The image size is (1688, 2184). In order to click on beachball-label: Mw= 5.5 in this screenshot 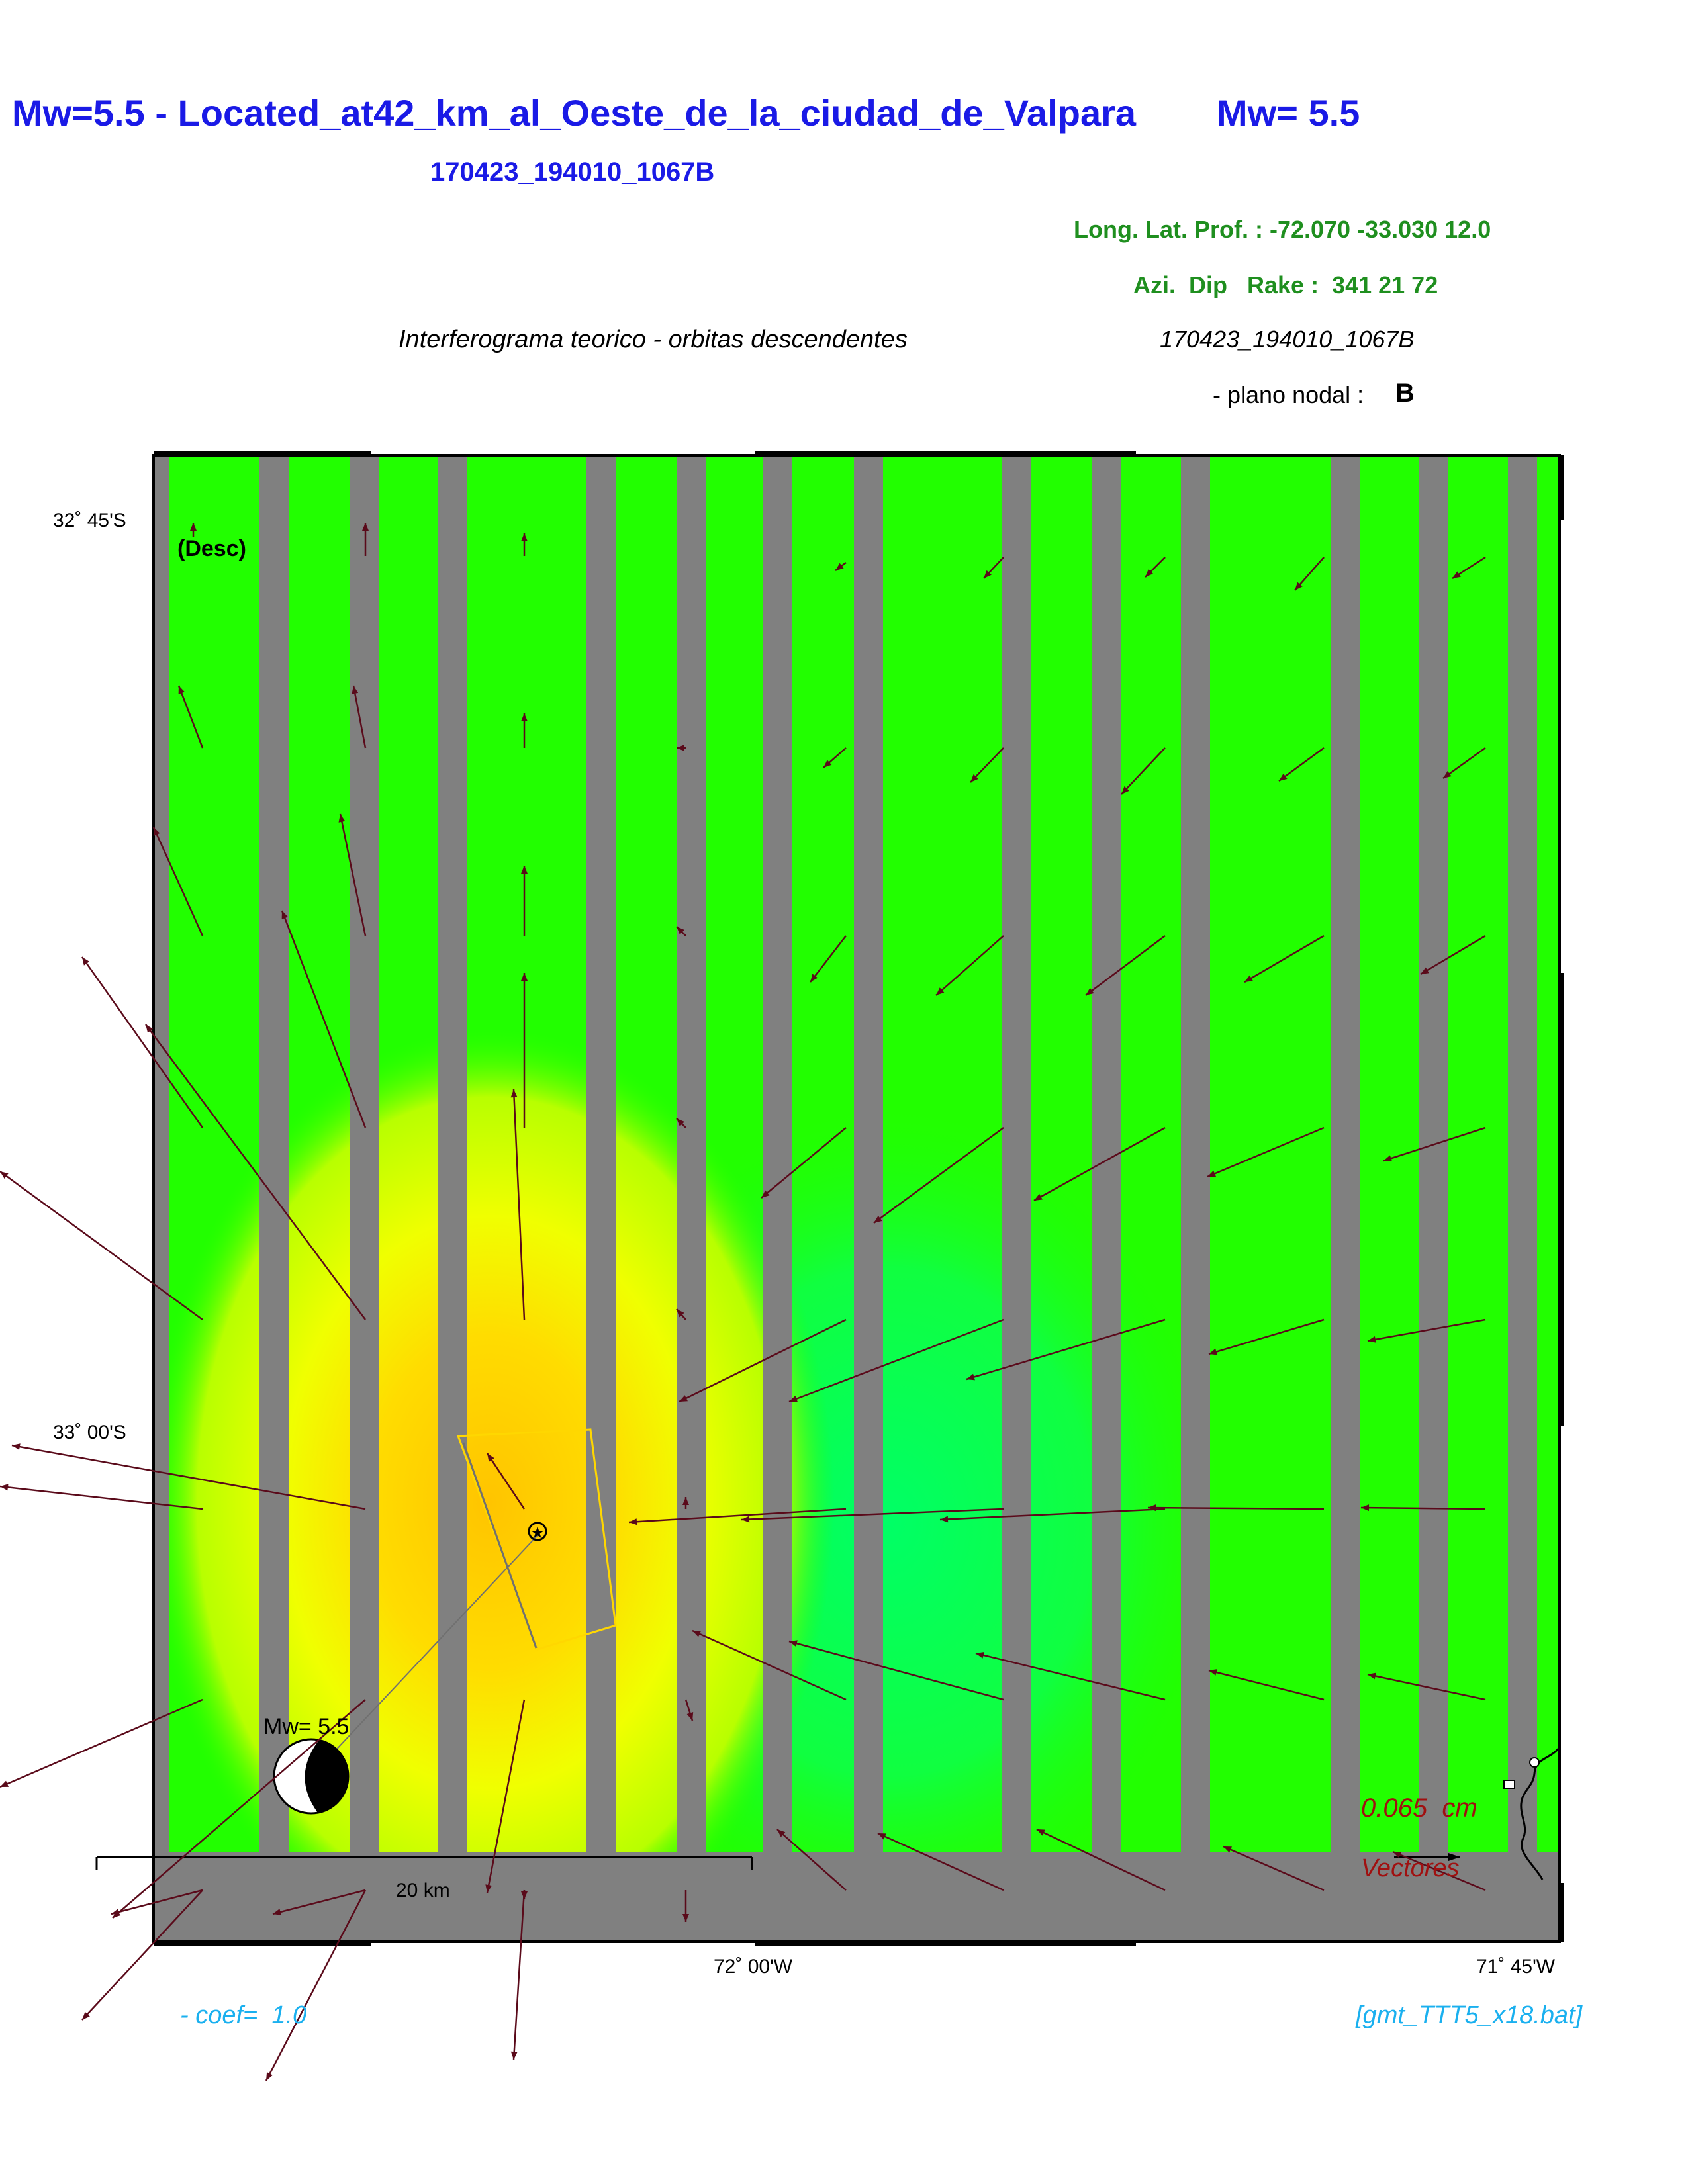, I will do `click(306, 1726)`.